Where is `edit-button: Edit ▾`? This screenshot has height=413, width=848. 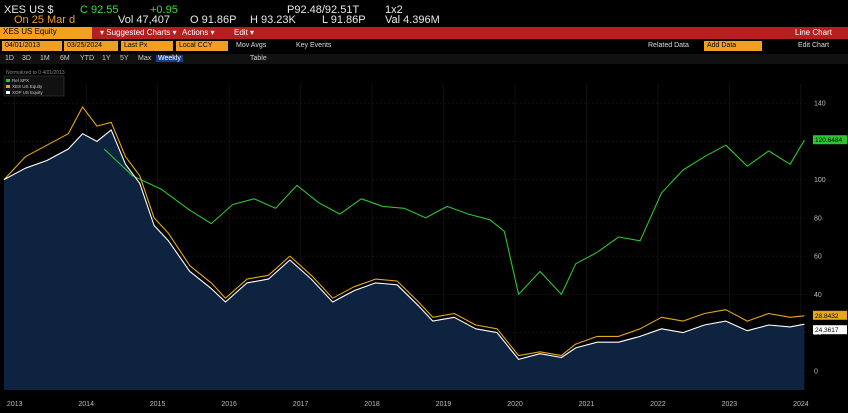
edit-button: Edit ▾ is located at coordinates (244, 32).